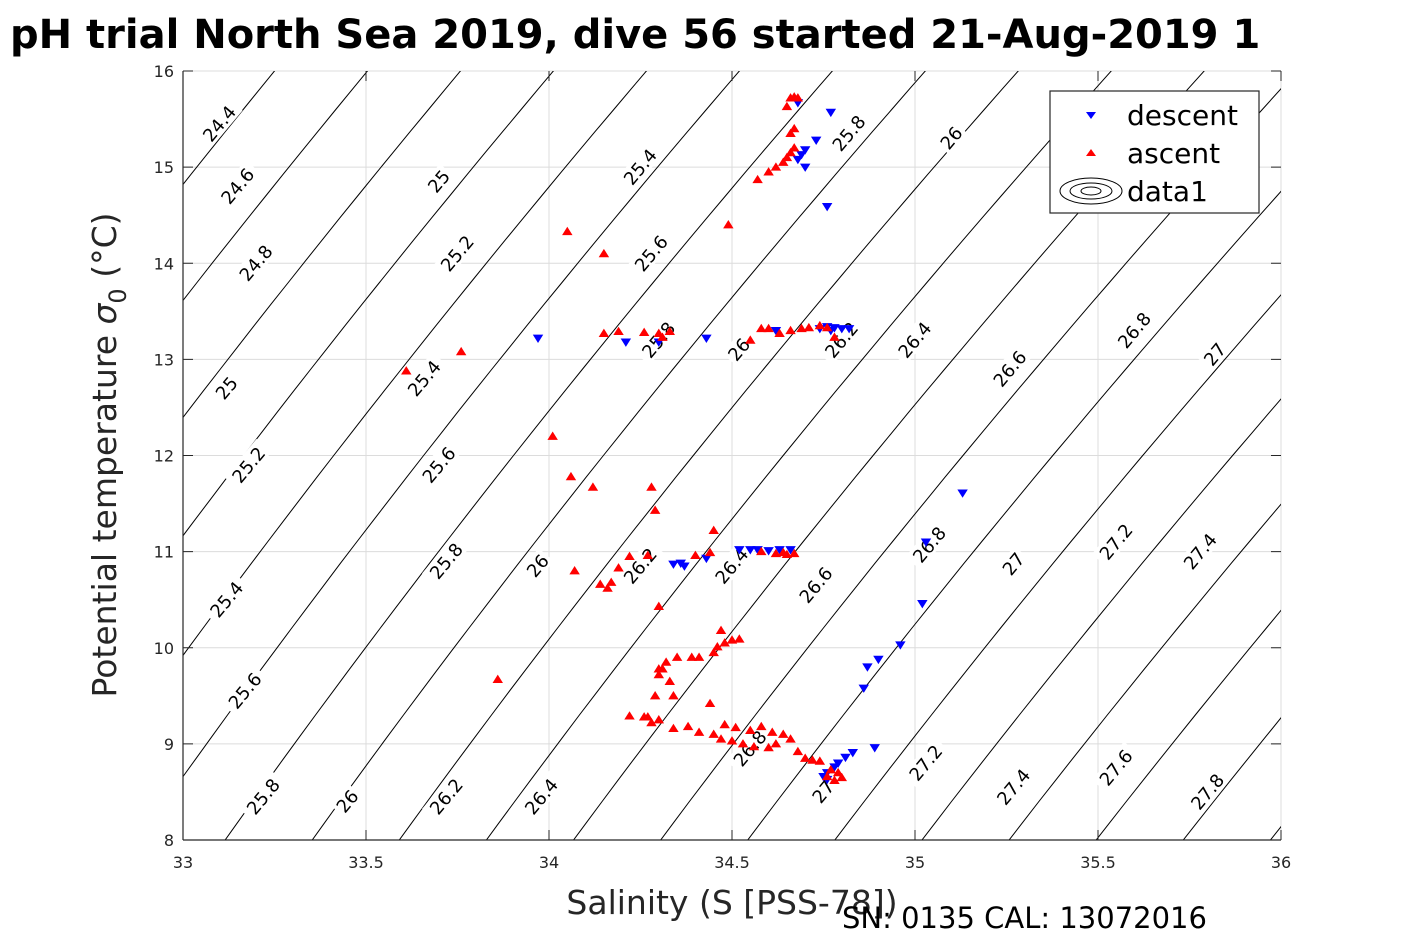 Image resolution: width=1417 pixels, height=945 pixels. I want to click on y-tick-label: 14, so click(164, 263).